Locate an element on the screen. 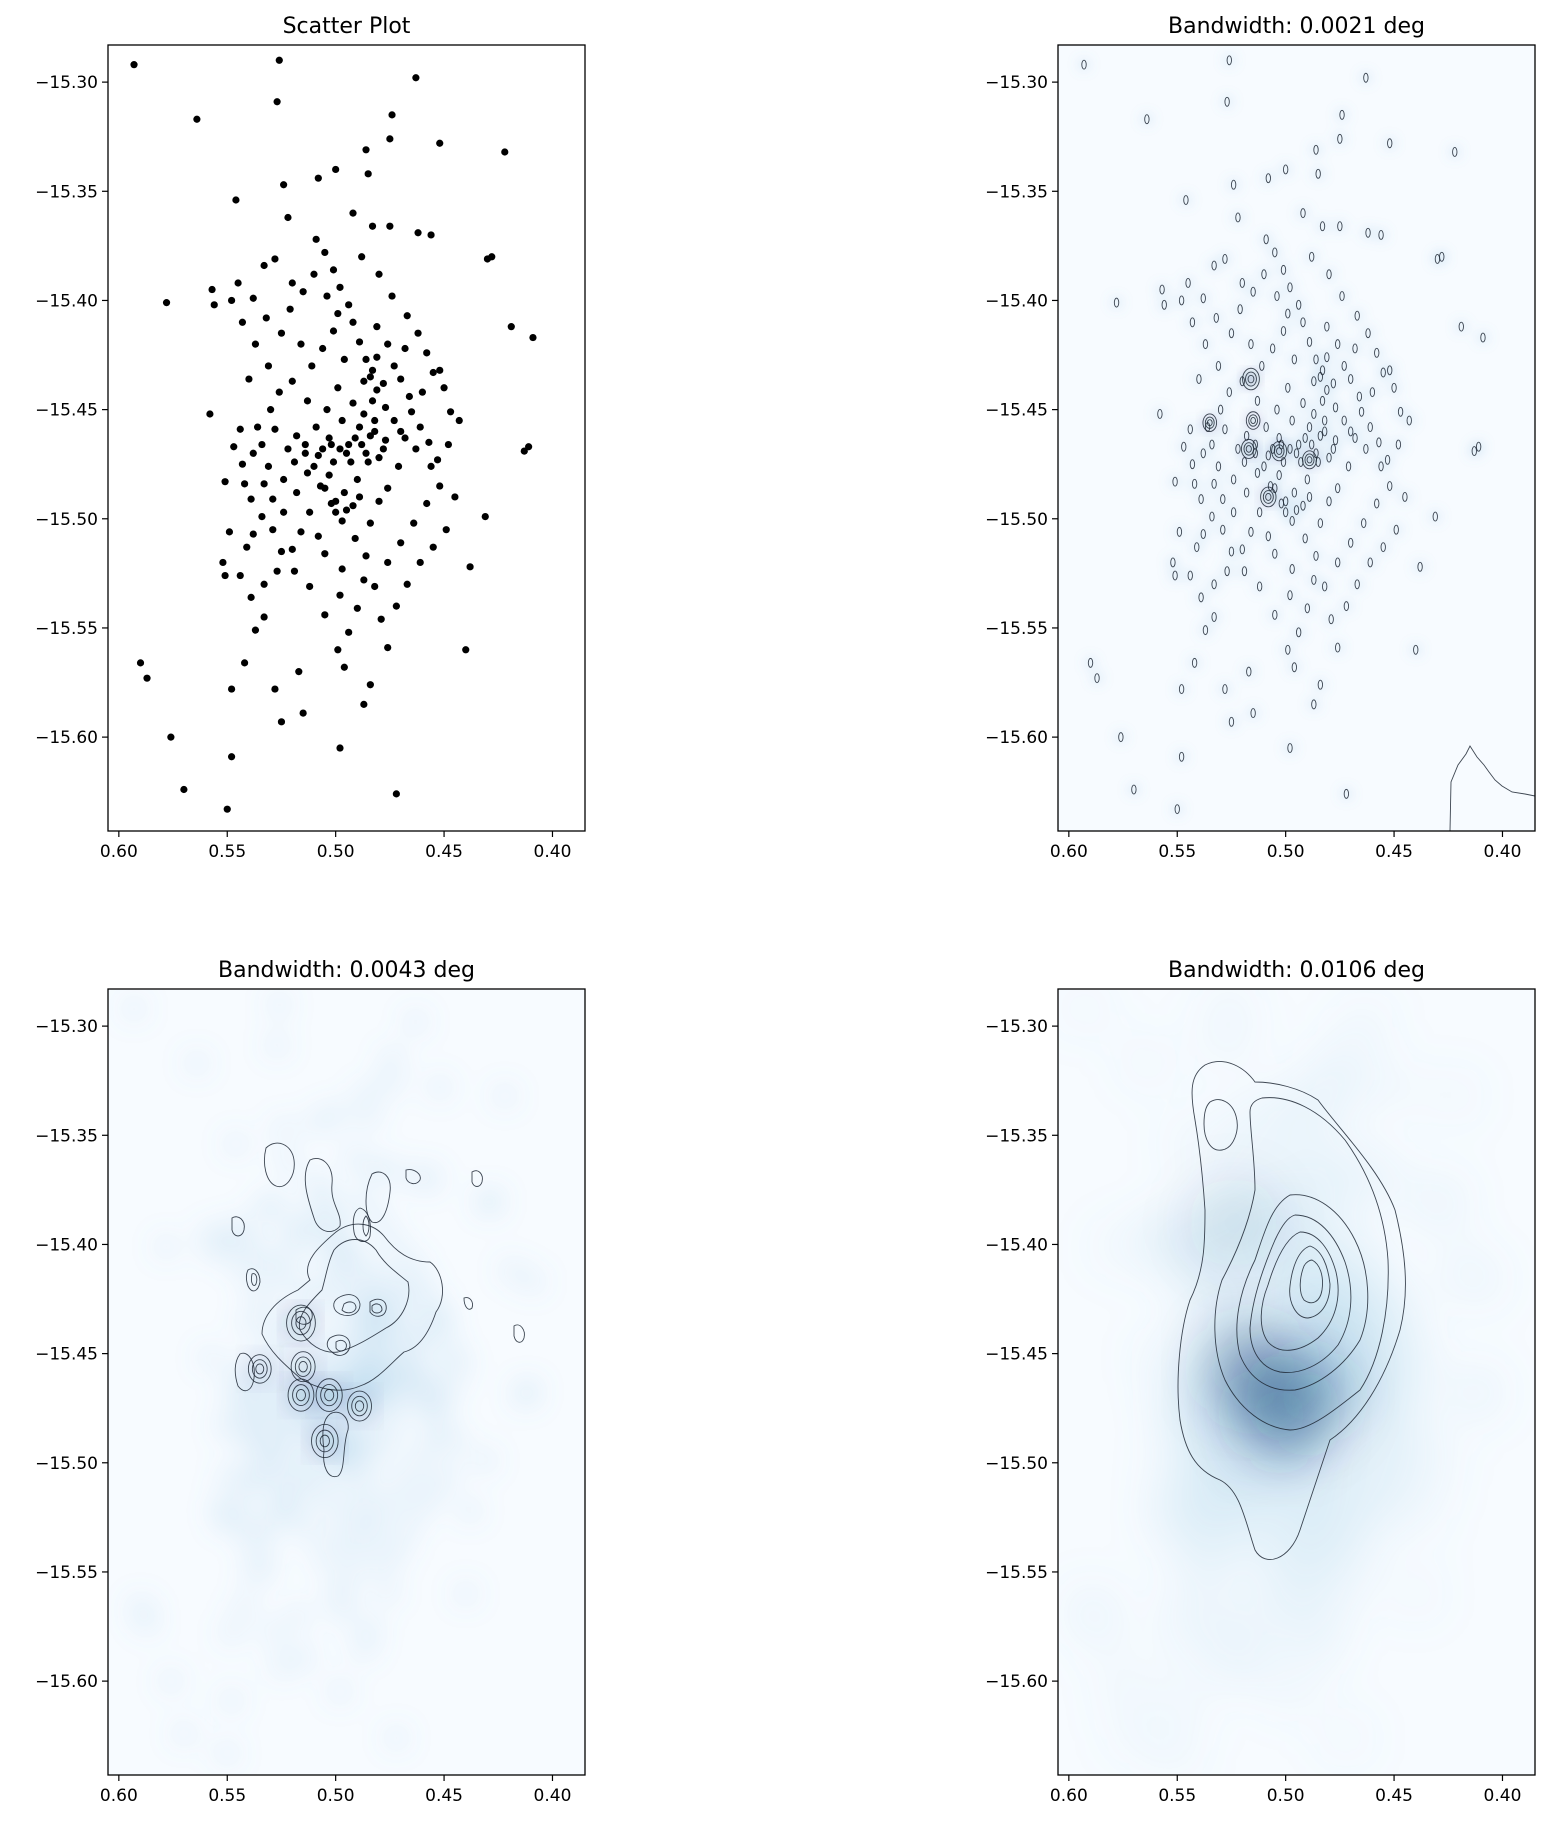 The height and width of the screenshot is (1828, 1551). y-tick-label: −15.30 is located at coordinates (66, 1027).